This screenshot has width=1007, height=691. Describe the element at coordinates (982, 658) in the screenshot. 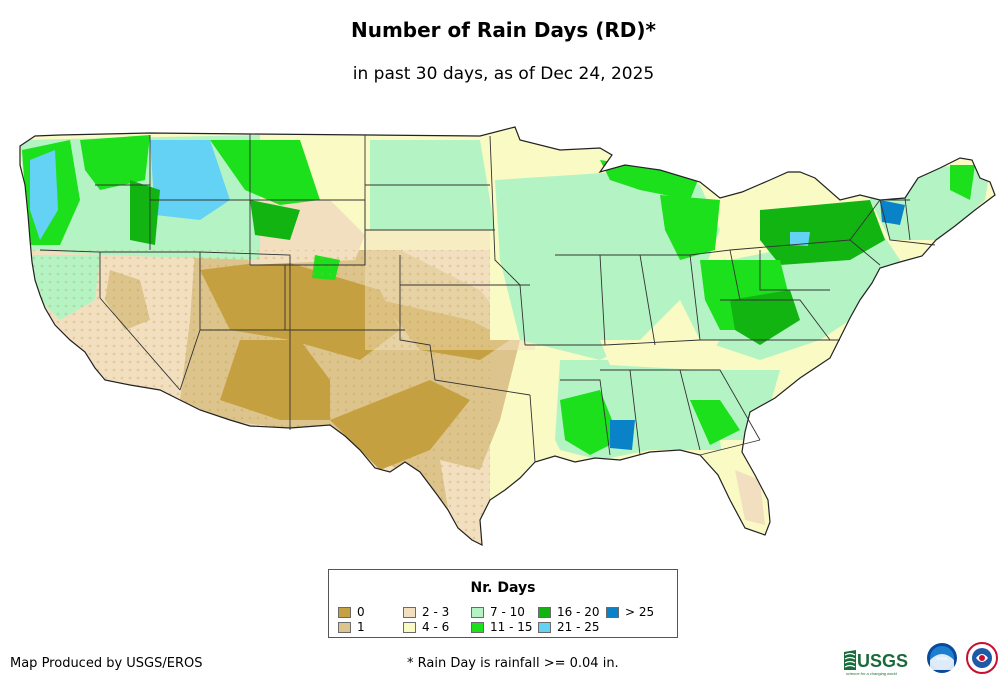

I see `nws-logo` at that location.